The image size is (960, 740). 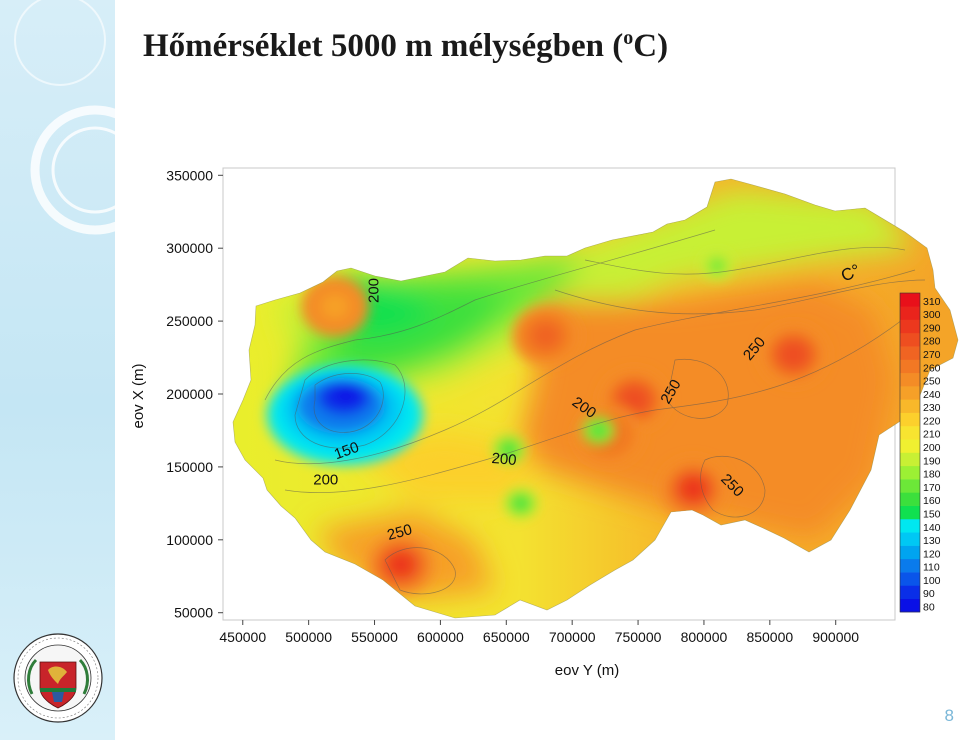 I want to click on x-tick-label: 700000, so click(x=572, y=637).